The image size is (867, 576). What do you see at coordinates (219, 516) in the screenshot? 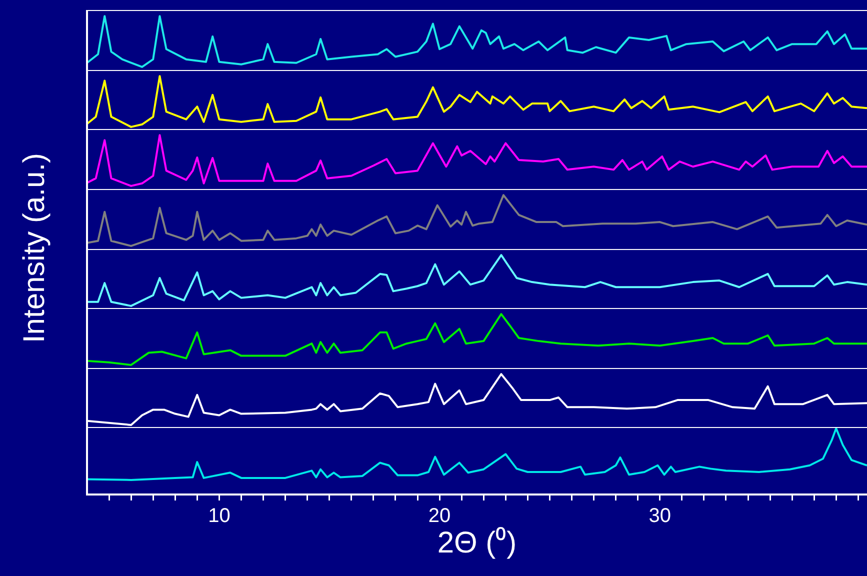
I see `x-tick-label: 10` at bounding box center [219, 516].